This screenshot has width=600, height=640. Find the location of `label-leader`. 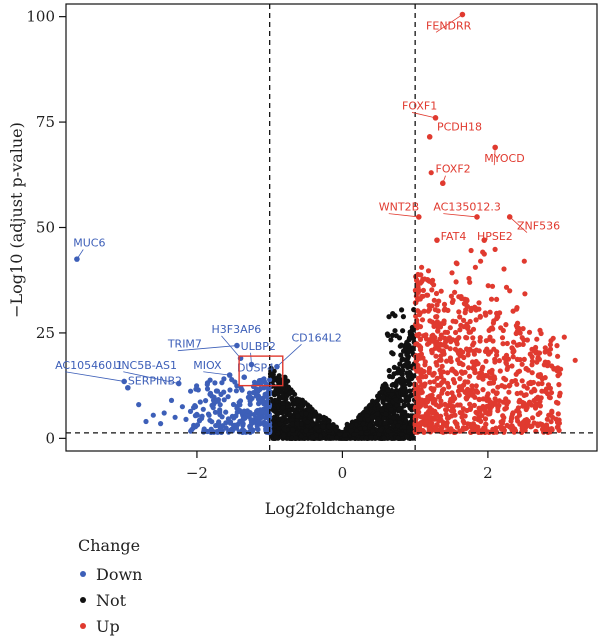

label-leader is located at coordinates (449, 23).